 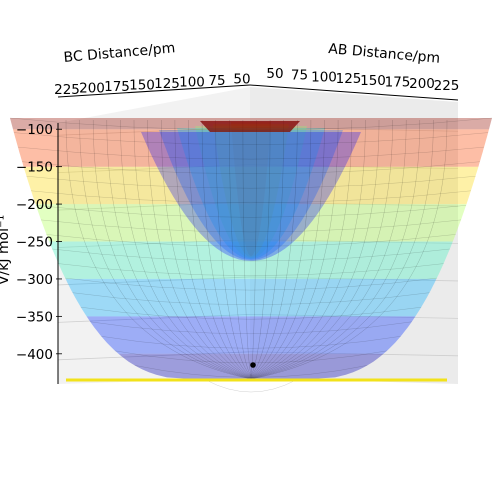 I want to click on y-tick-label: 200, so click(x=92, y=89).